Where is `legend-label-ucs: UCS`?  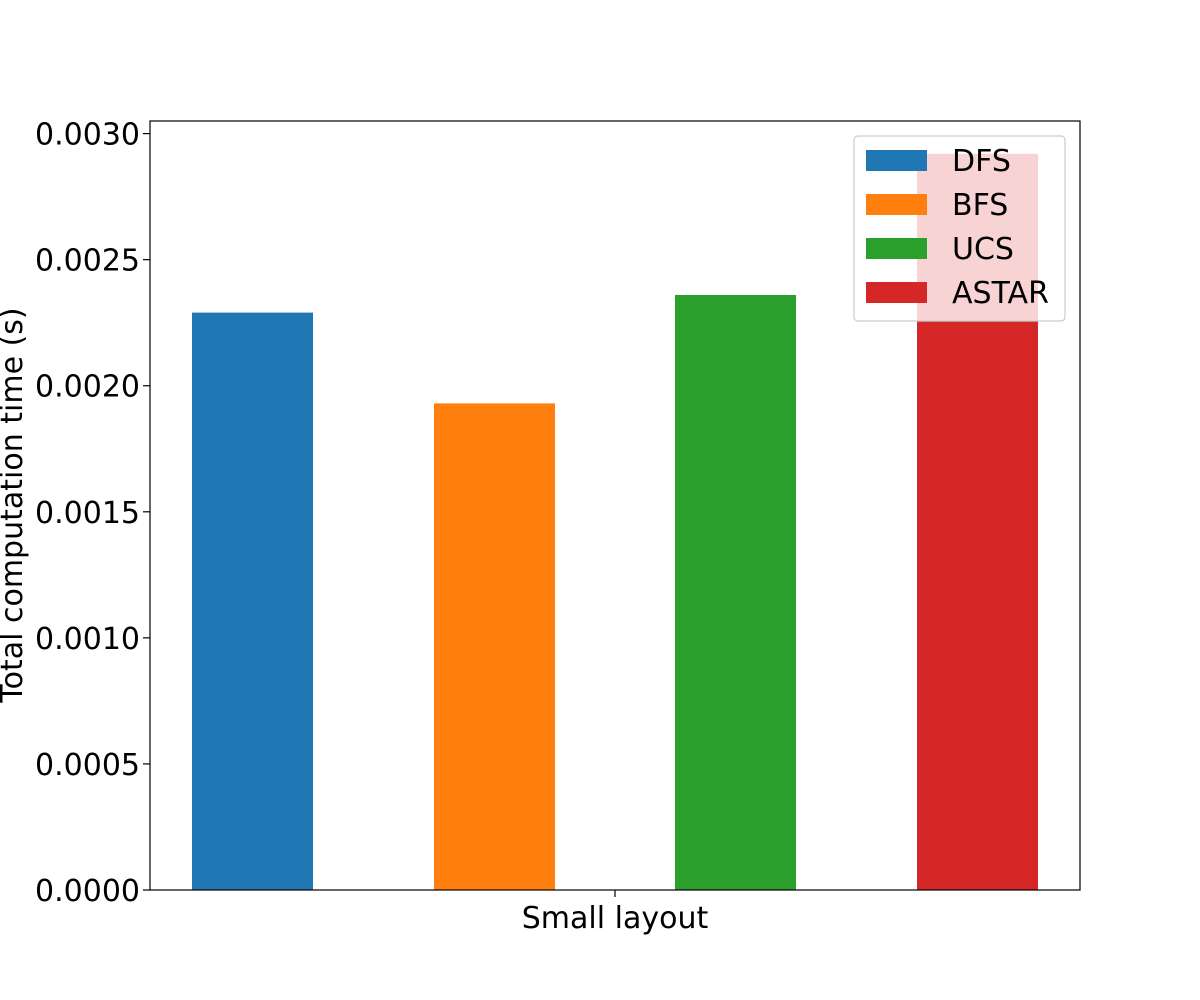
legend-label-ucs: UCS is located at coordinates (983, 249).